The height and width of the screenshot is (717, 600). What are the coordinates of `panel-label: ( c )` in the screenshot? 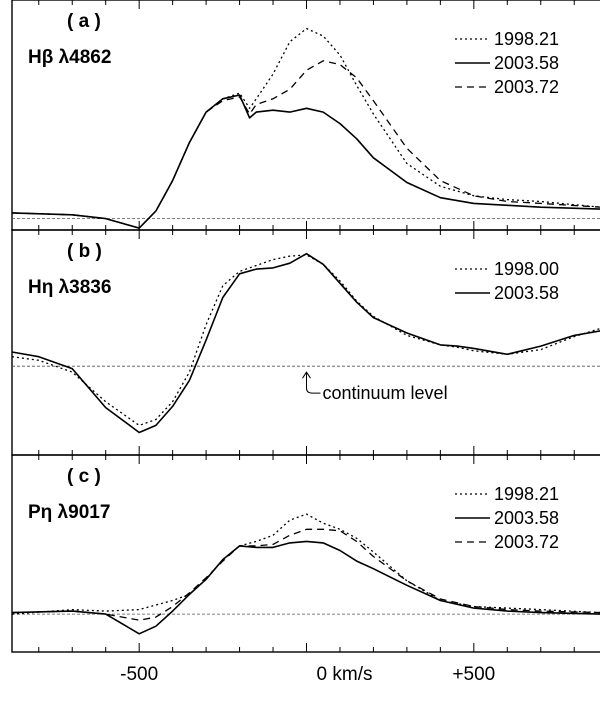 It's located at (84, 476).